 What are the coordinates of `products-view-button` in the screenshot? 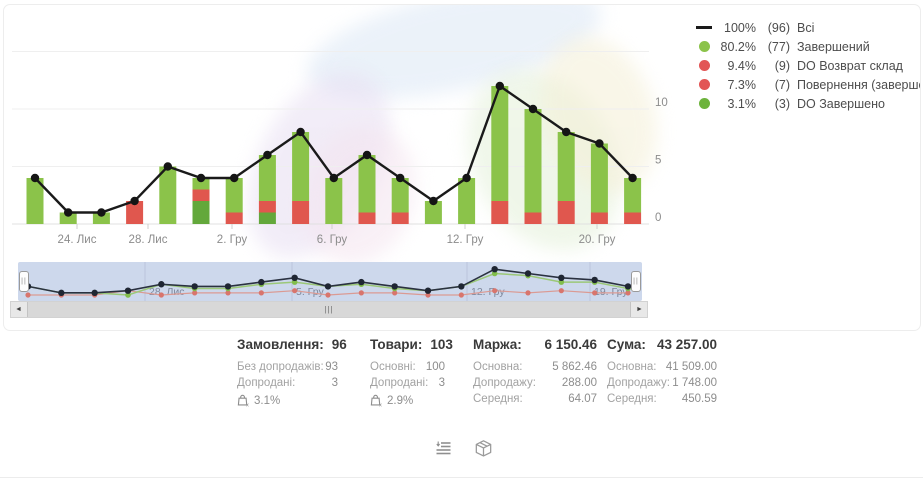 It's located at (483, 448).